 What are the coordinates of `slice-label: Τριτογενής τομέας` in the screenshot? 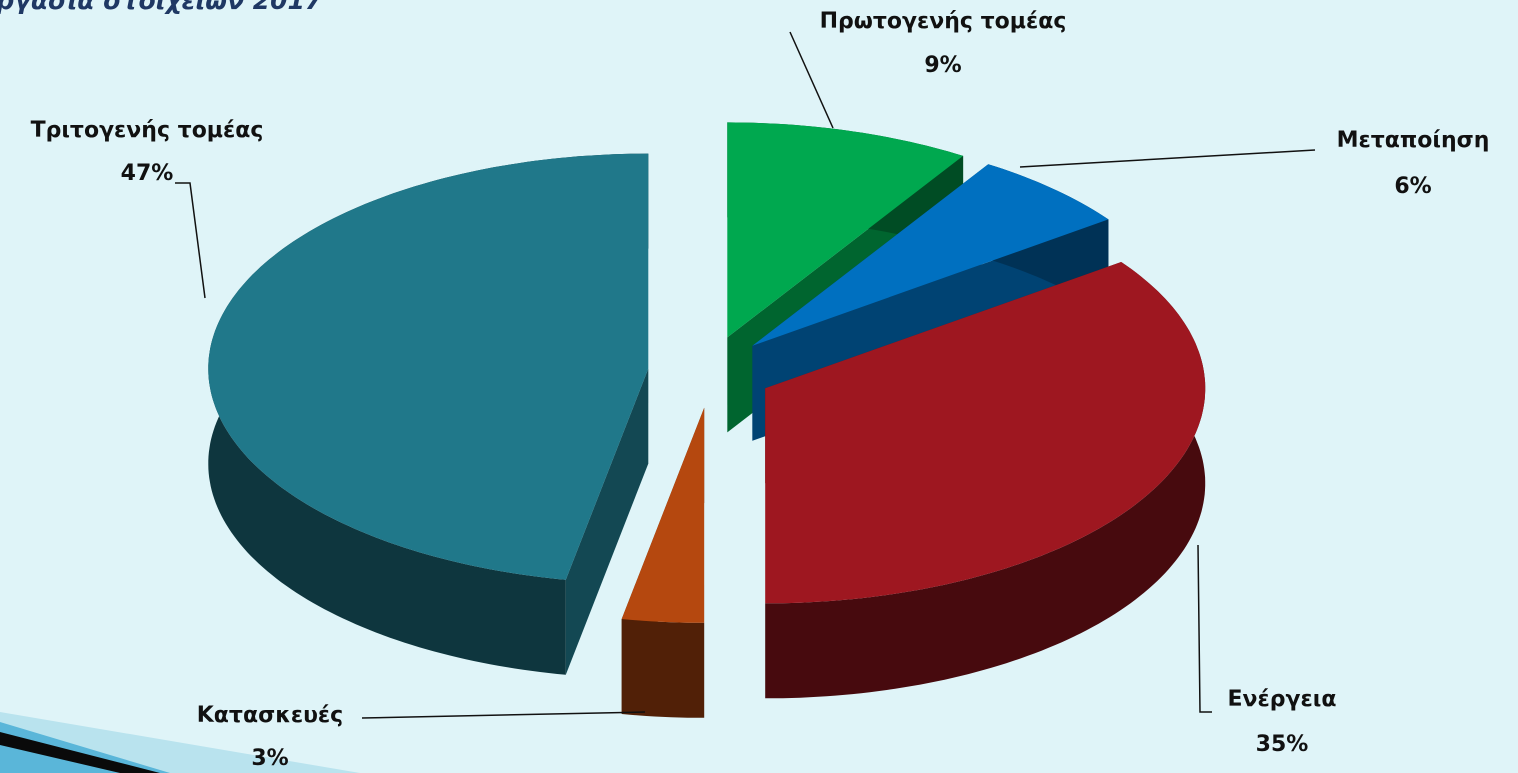 It's located at (147, 130).